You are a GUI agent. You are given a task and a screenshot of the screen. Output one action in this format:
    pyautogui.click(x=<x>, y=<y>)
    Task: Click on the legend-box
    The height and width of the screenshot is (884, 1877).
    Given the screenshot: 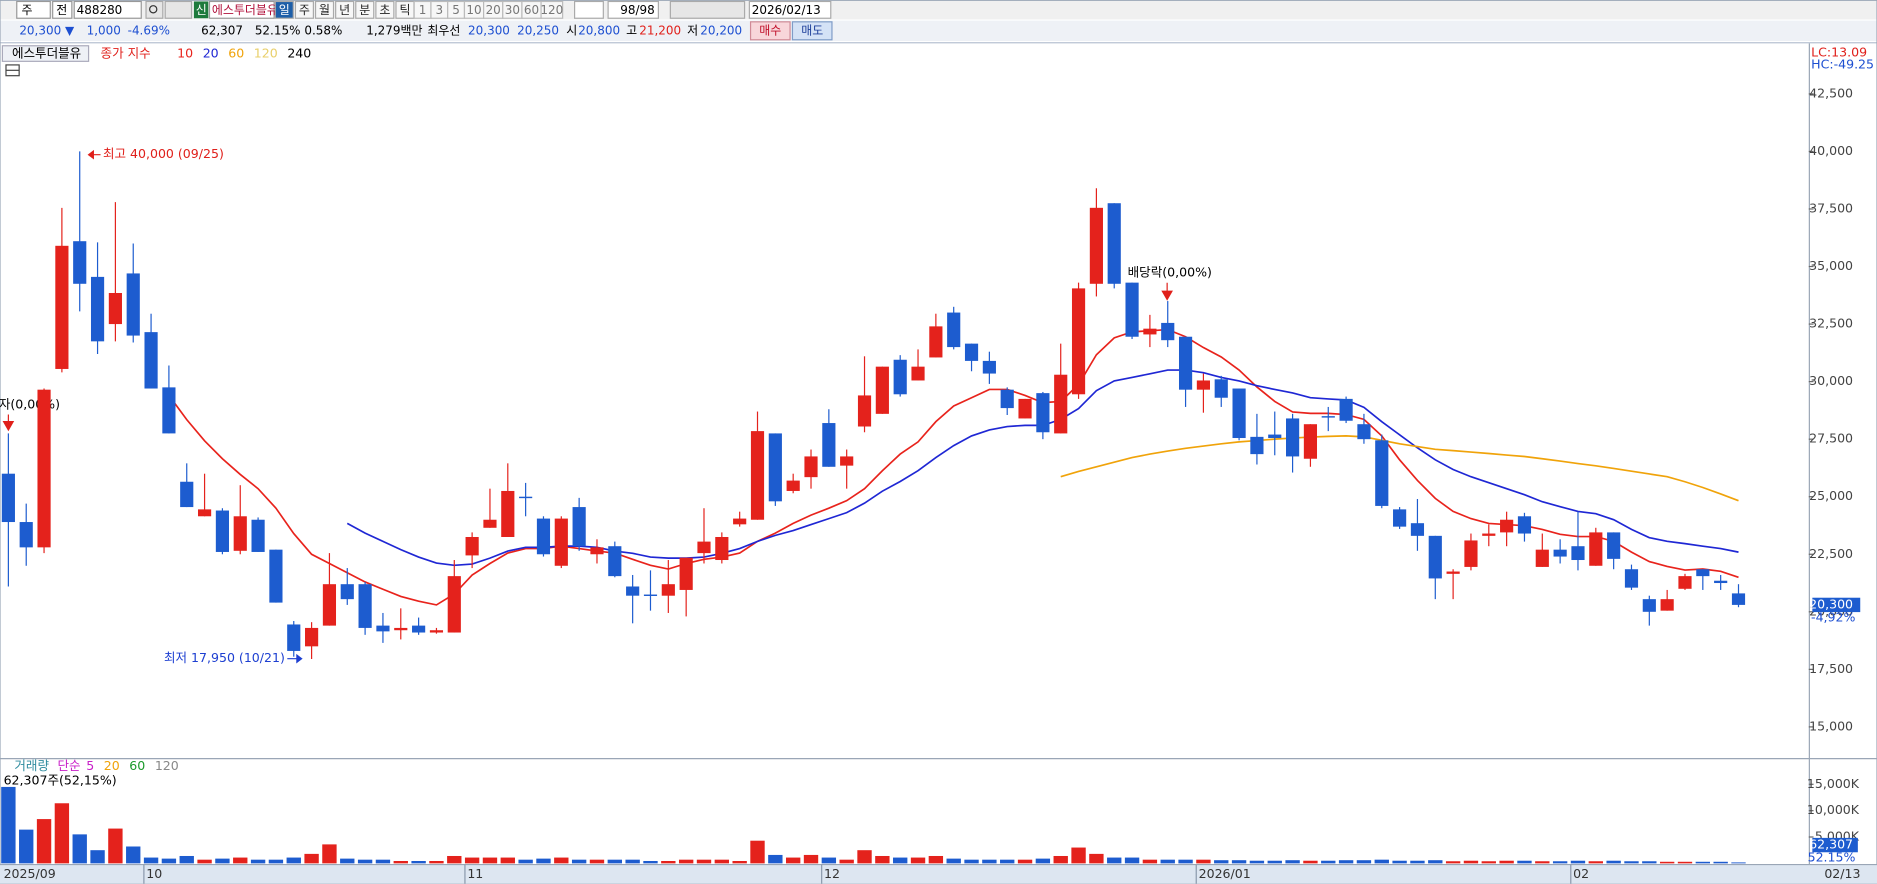 What is the action you would take?
    pyautogui.click(x=45, y=53)
    